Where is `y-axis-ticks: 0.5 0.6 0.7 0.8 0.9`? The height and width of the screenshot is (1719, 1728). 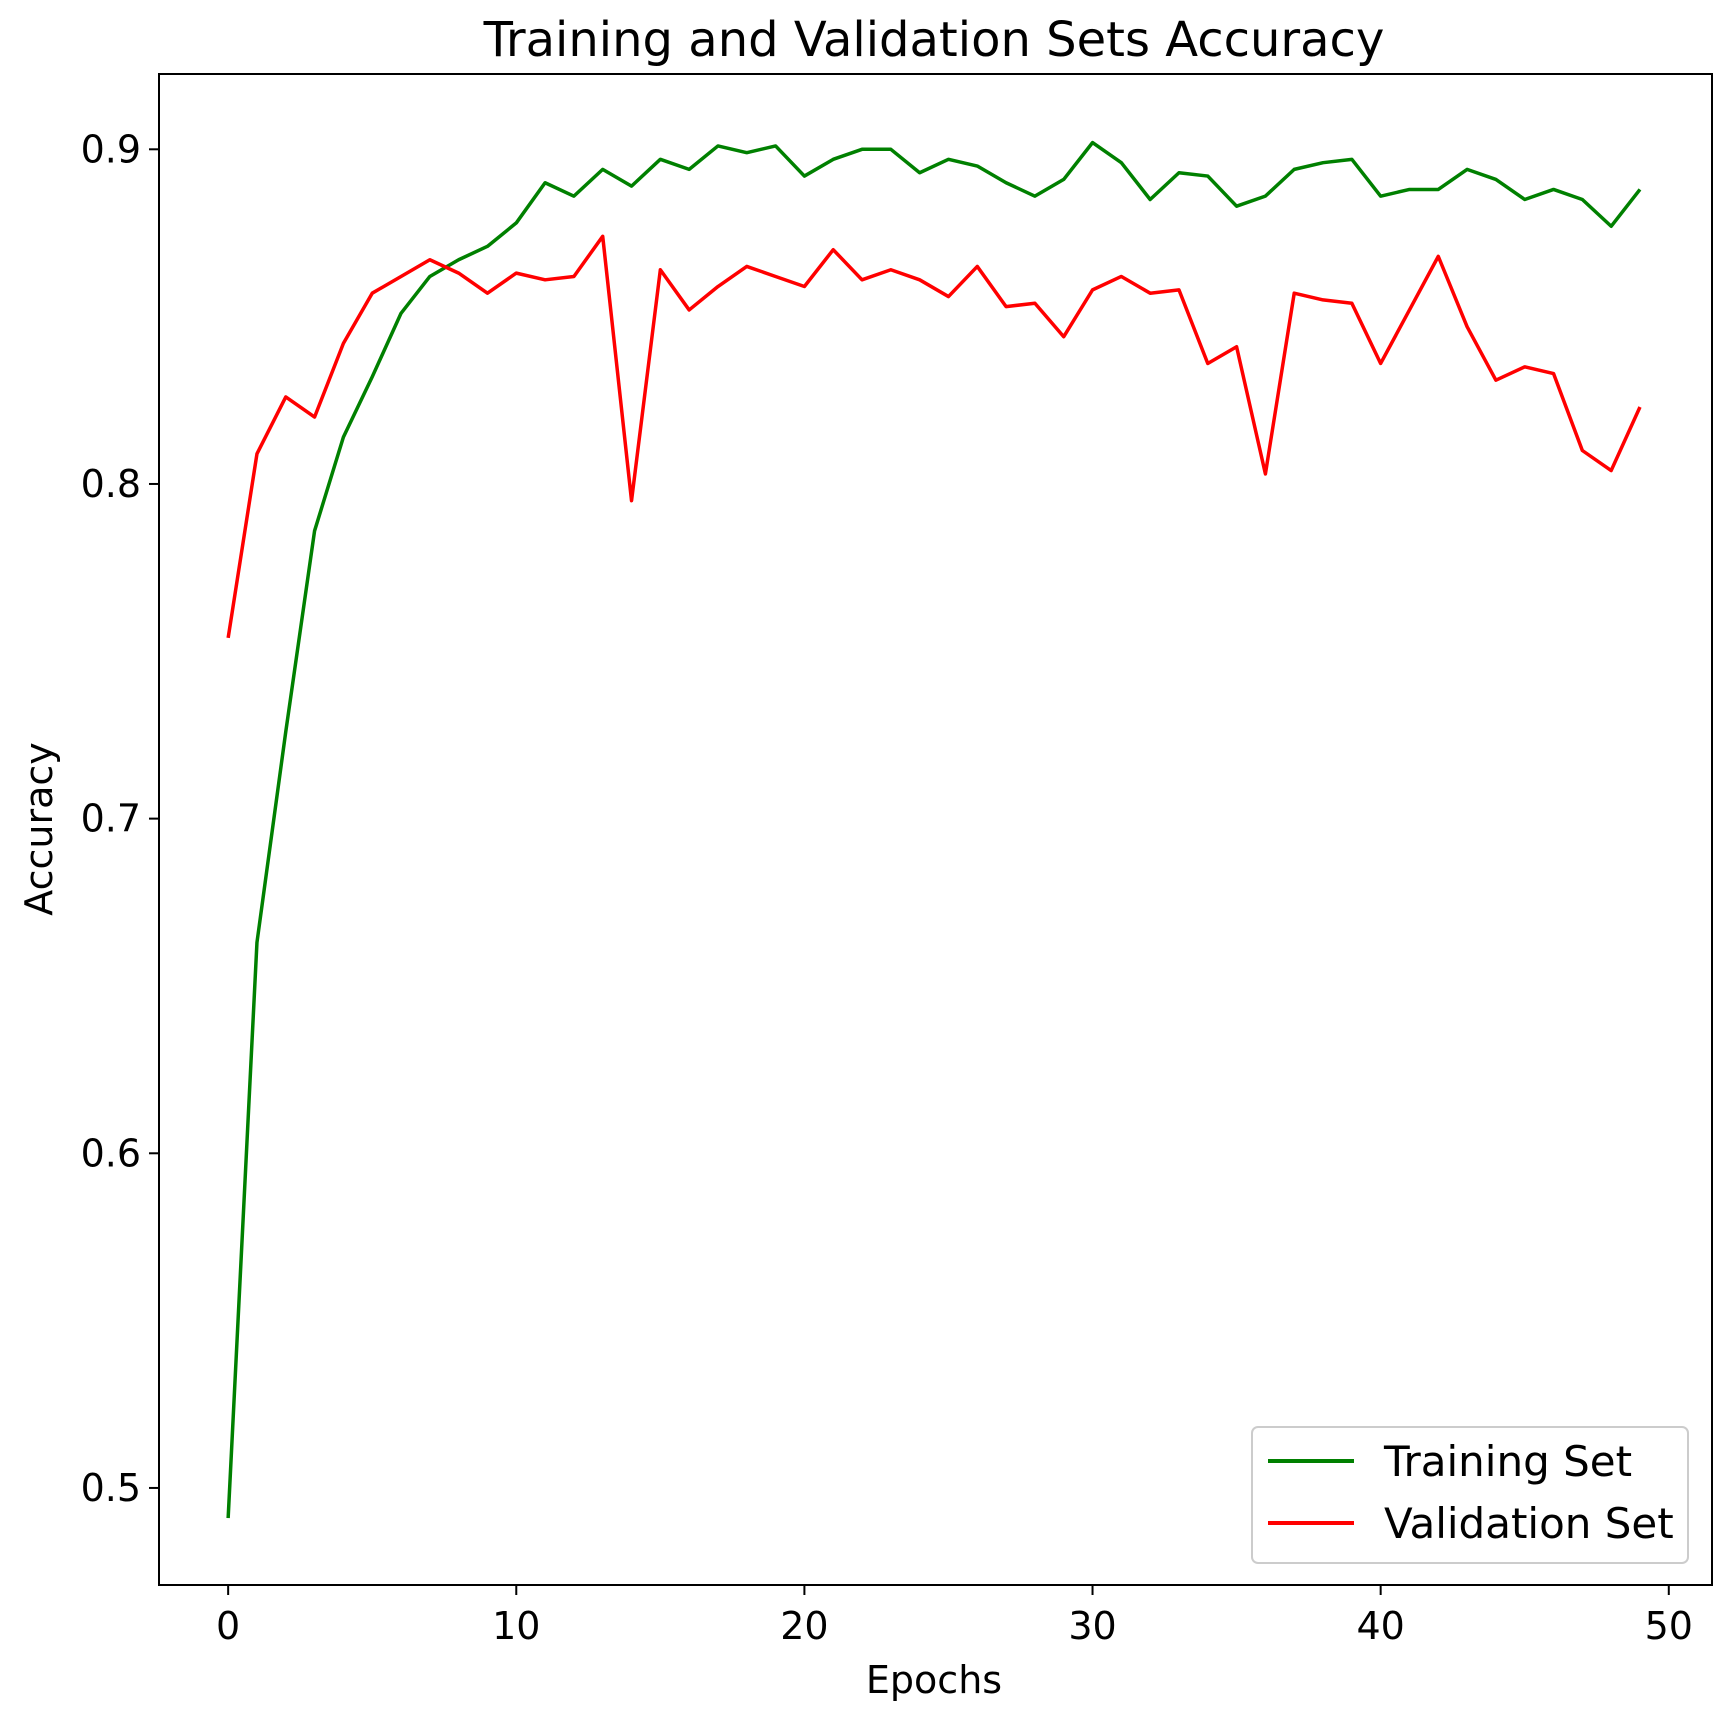
y-axis-ticks: 0.5 0.6 0.7 0.8 0.9 is located at coordinates (120, 818).